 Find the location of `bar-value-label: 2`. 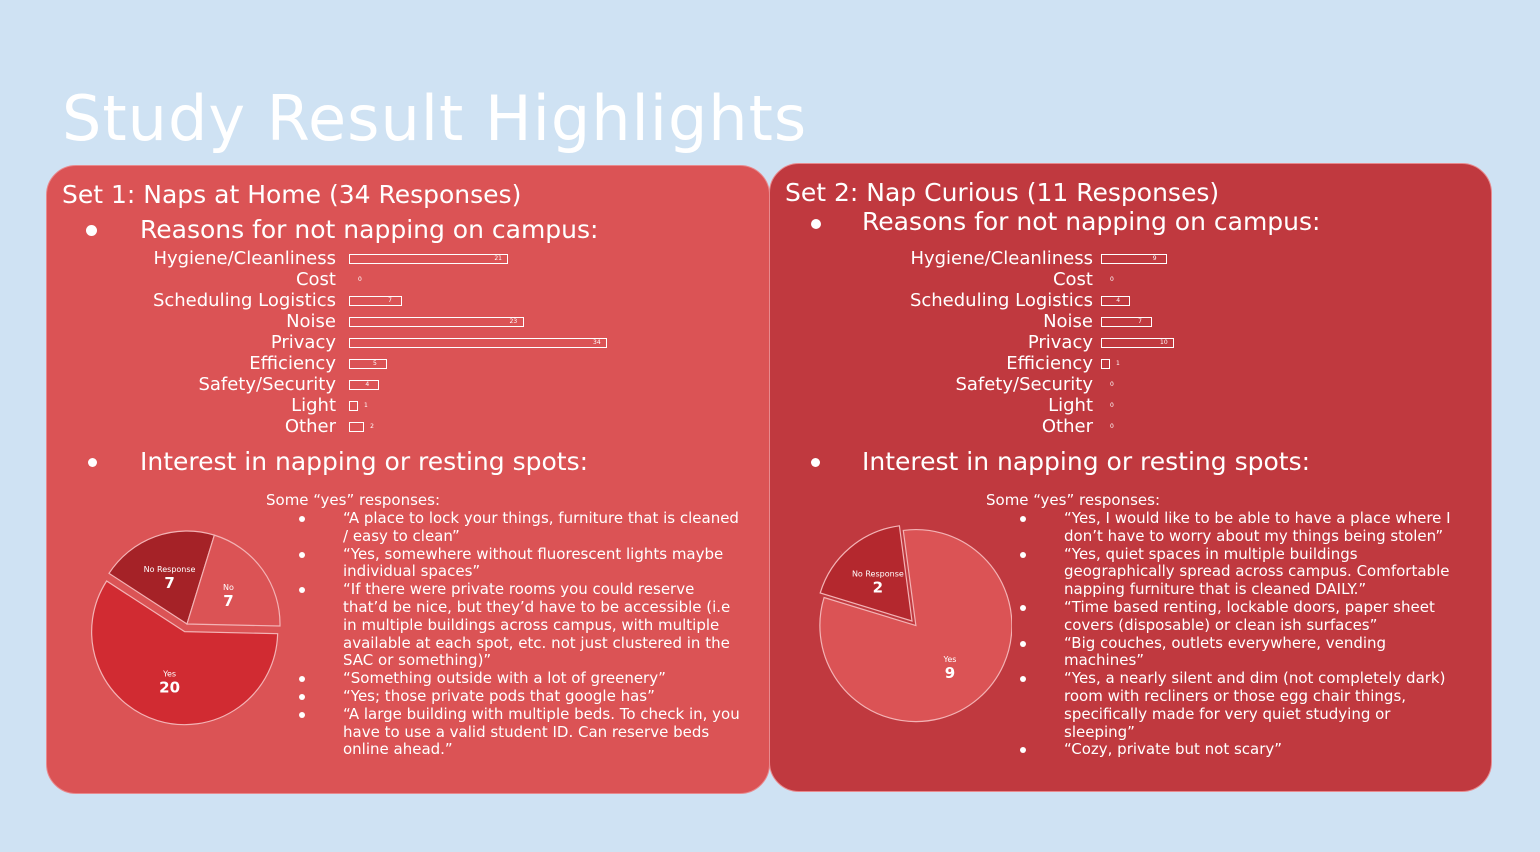

bar-value-label: 2 is located at coordinates (372, 426).